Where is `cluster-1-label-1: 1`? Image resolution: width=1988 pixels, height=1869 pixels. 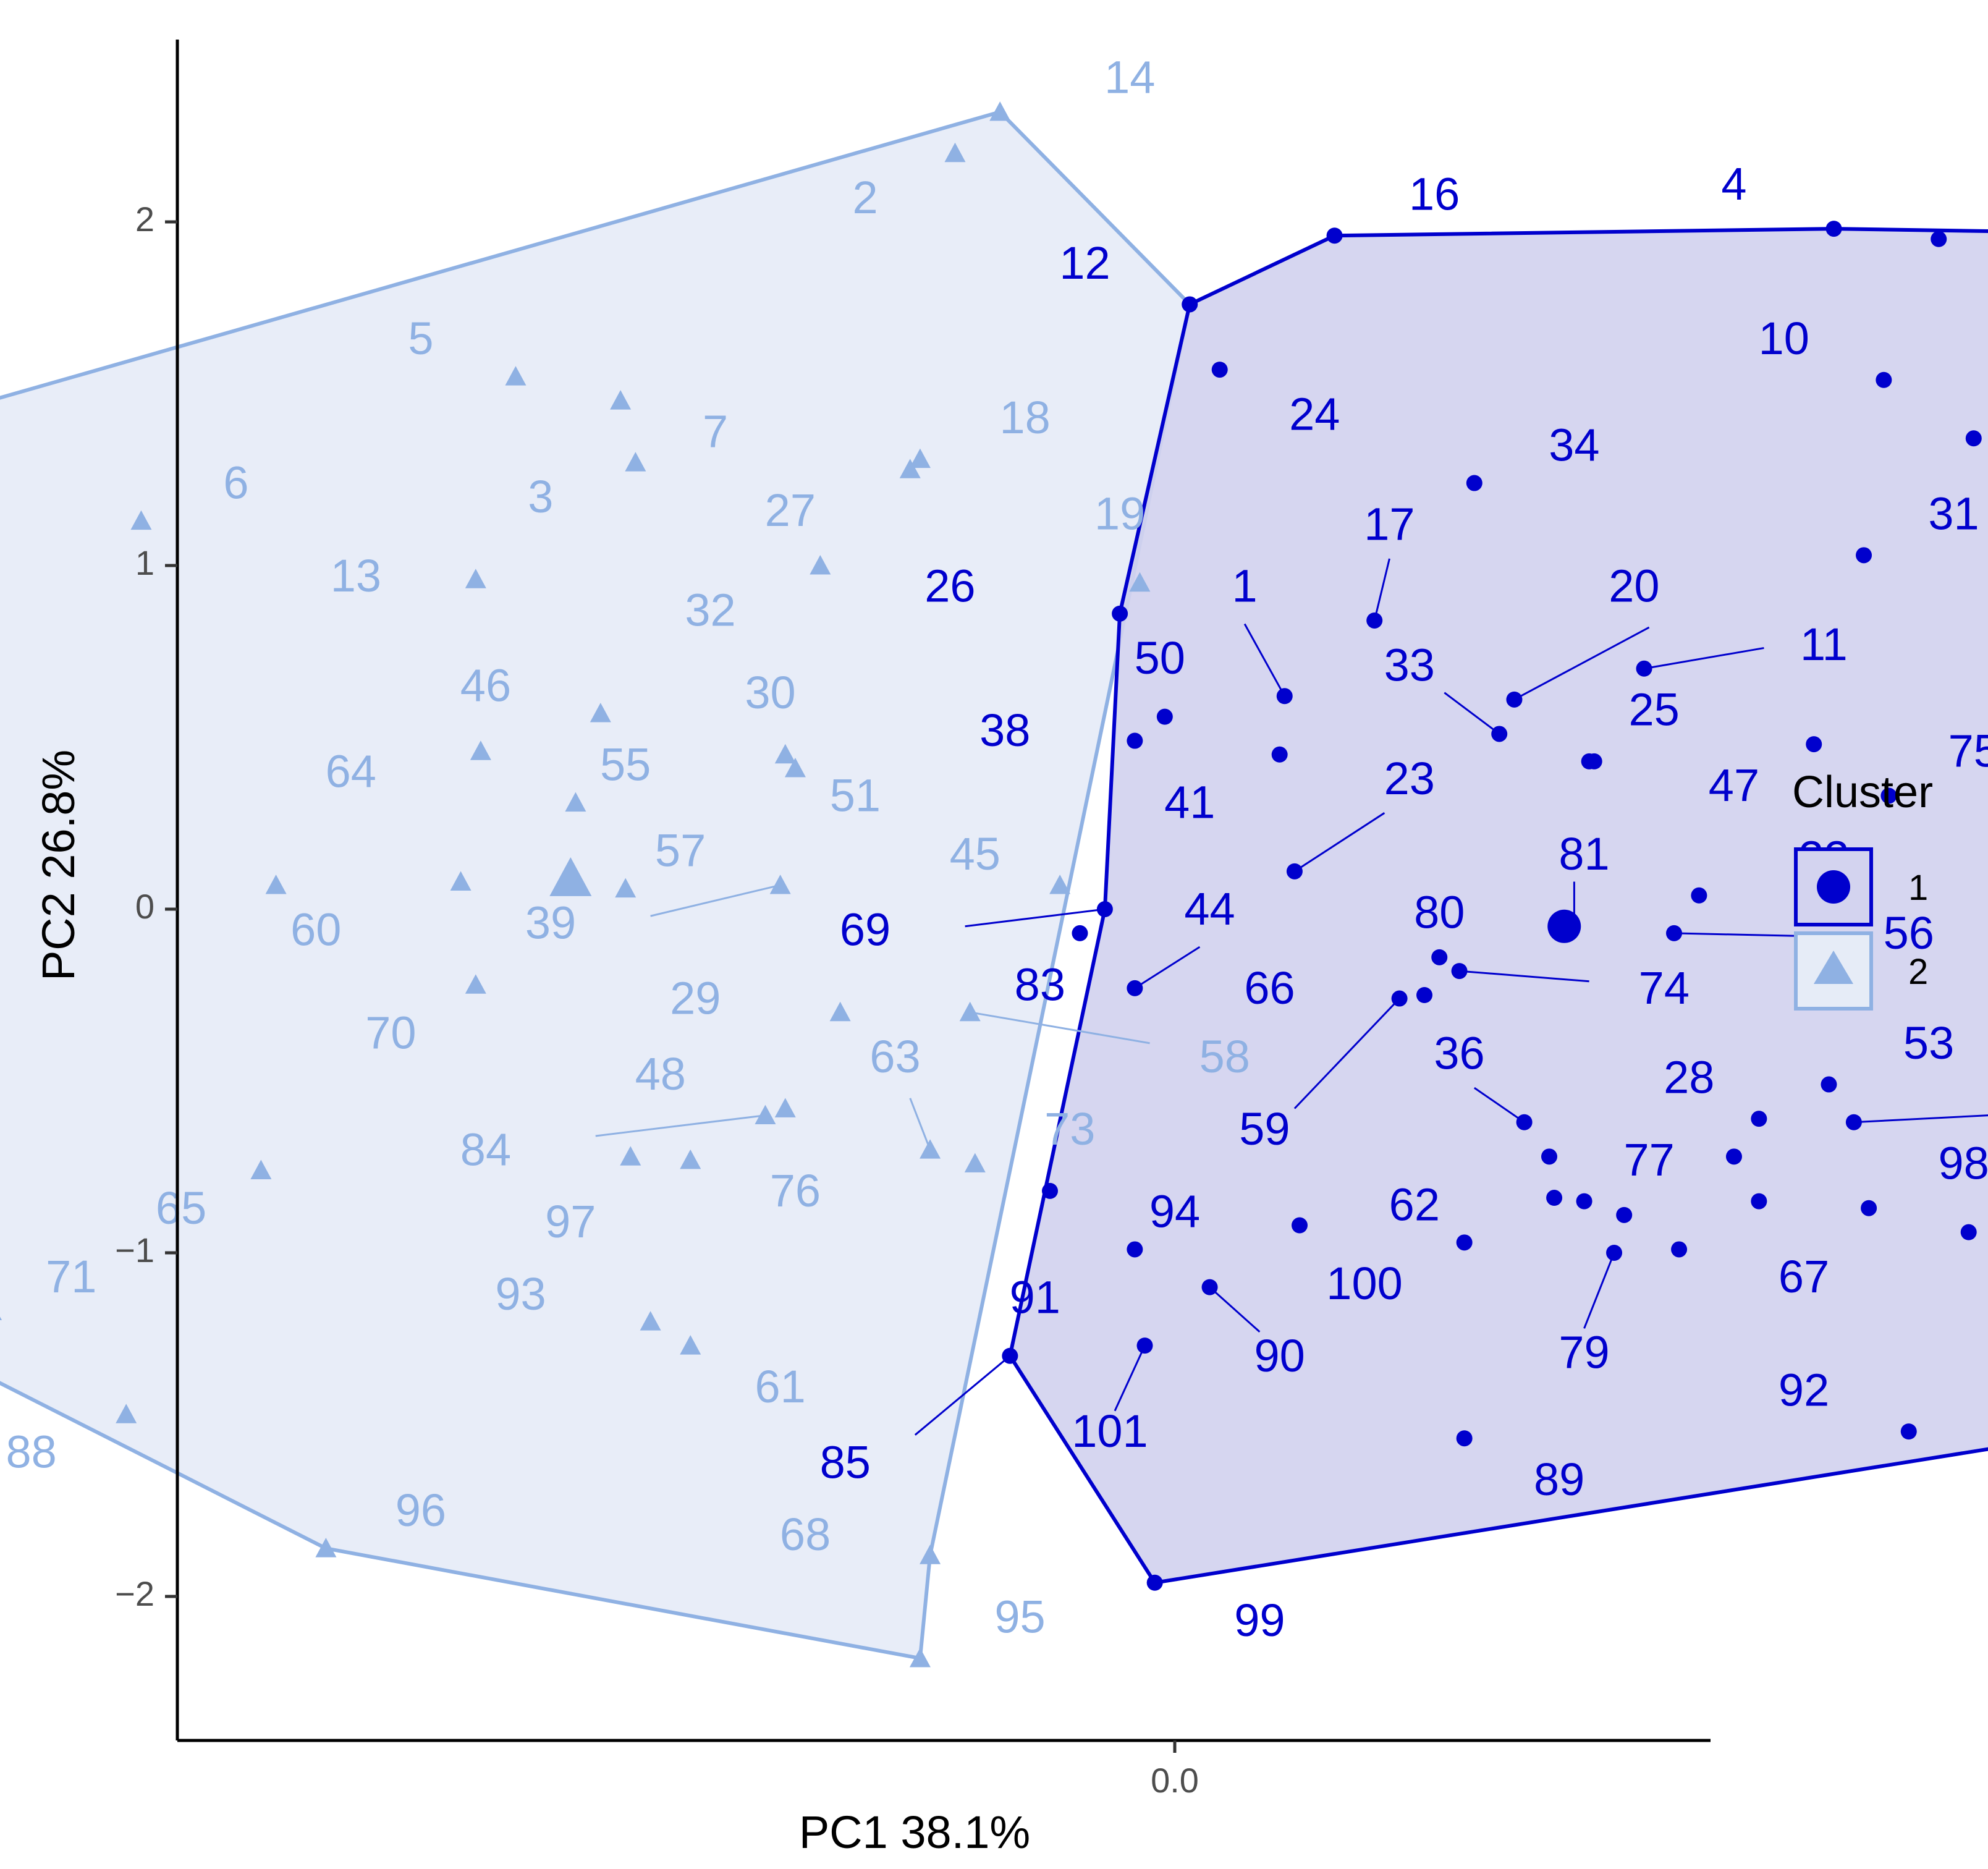
cluster-1-label-1: 1 is located at coordinates (1245, 585).